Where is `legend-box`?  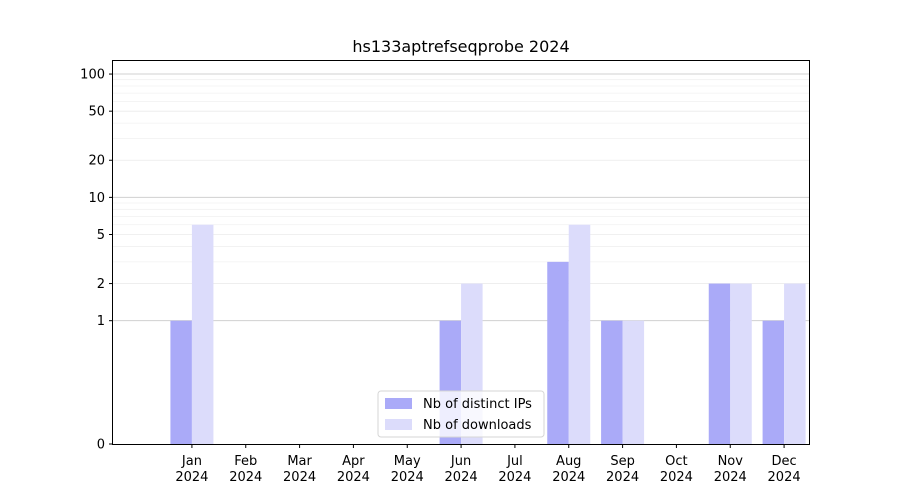 legend-box is located at coordinates (461, 414).